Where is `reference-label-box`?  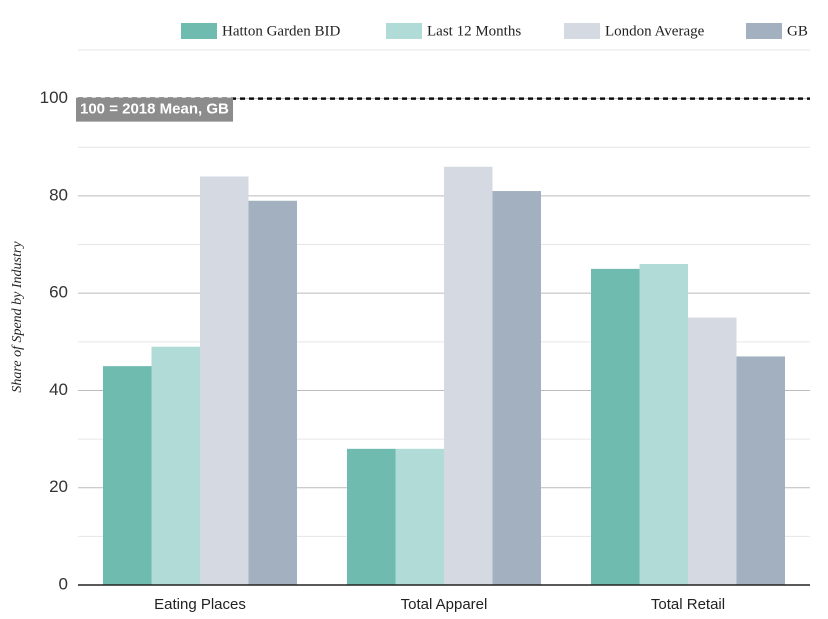 reference-label-box is located at coordinates (155, 109).